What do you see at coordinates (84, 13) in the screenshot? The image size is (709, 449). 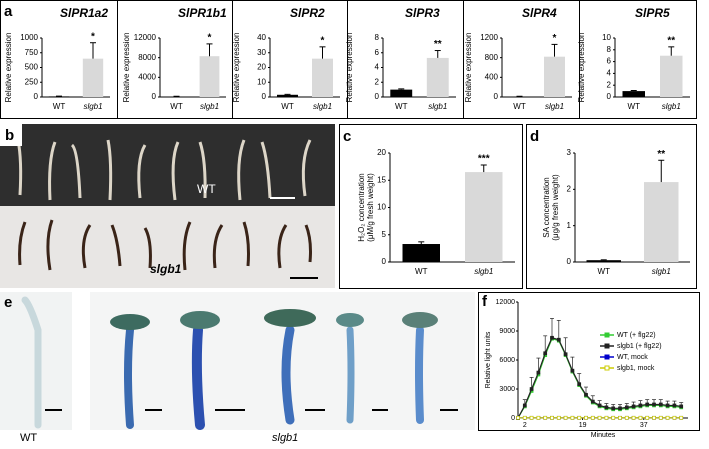 I see `chart-title: SlPR1a2` at bounding box center [84, 13].